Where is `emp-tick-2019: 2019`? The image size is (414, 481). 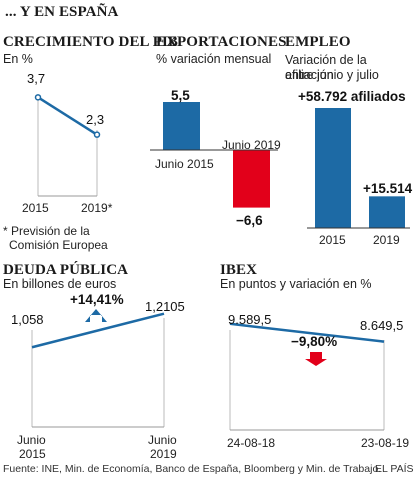 emp-tick-2019: 2019 is located at coordinates (386, 240).